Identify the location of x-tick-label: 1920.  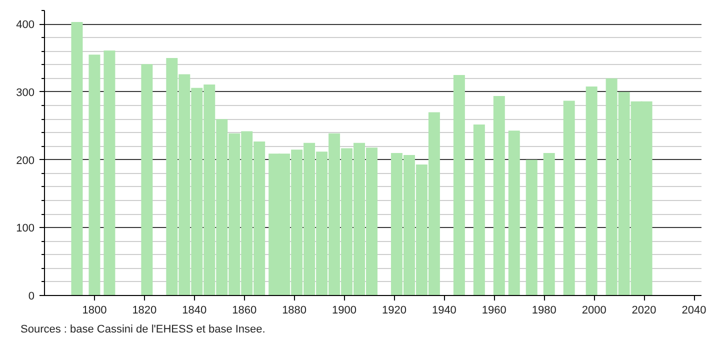
(394, 310).